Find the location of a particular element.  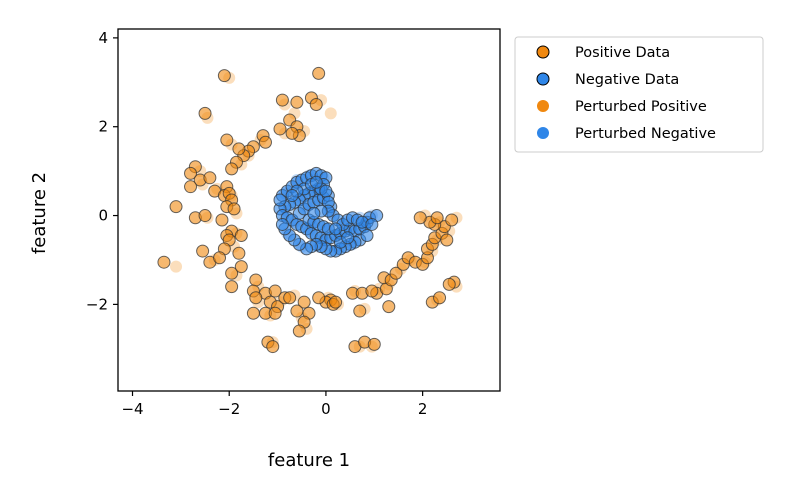

x-tick-label: 2 is located at coordinates (423, 409).